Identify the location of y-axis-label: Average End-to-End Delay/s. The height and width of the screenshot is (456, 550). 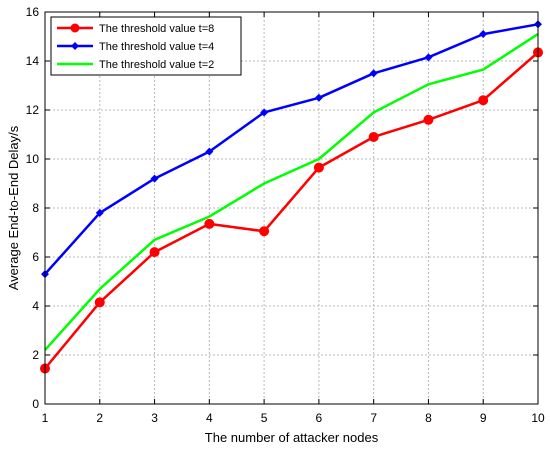
(13, 207).